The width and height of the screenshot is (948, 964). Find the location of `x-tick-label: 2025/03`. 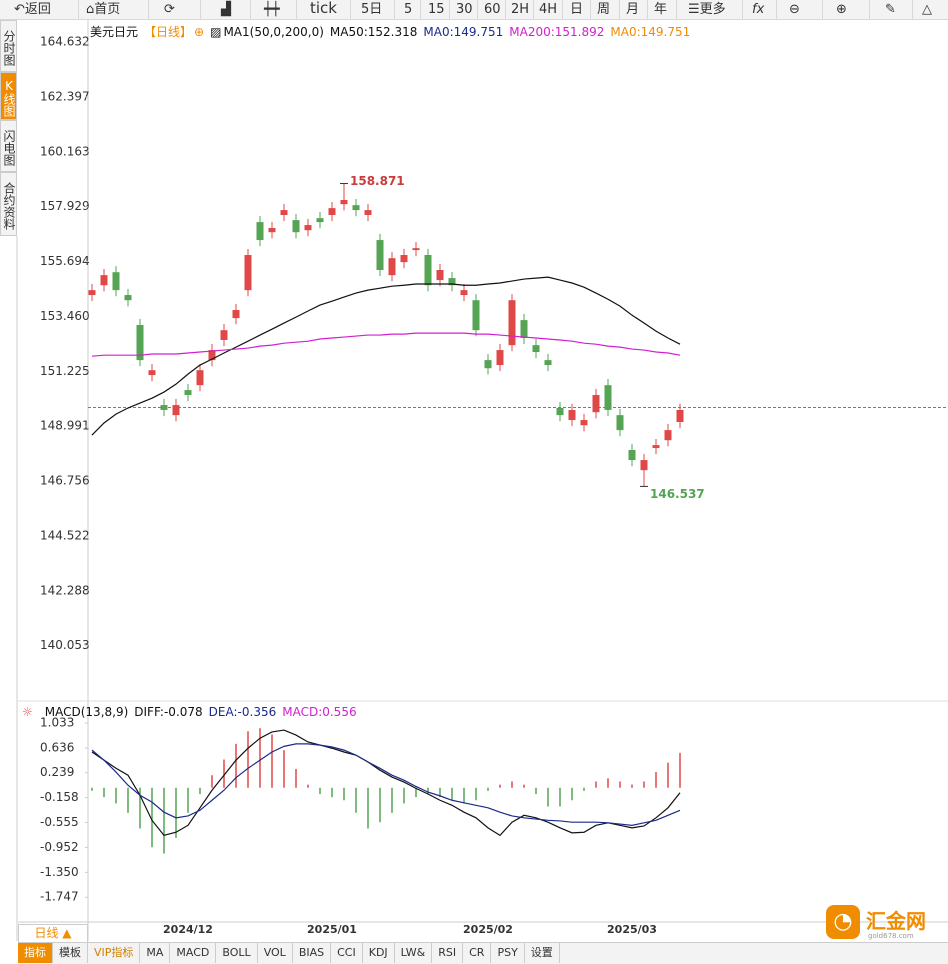

x-tick-label: 2025/03 is located at coordinates (632, 929).